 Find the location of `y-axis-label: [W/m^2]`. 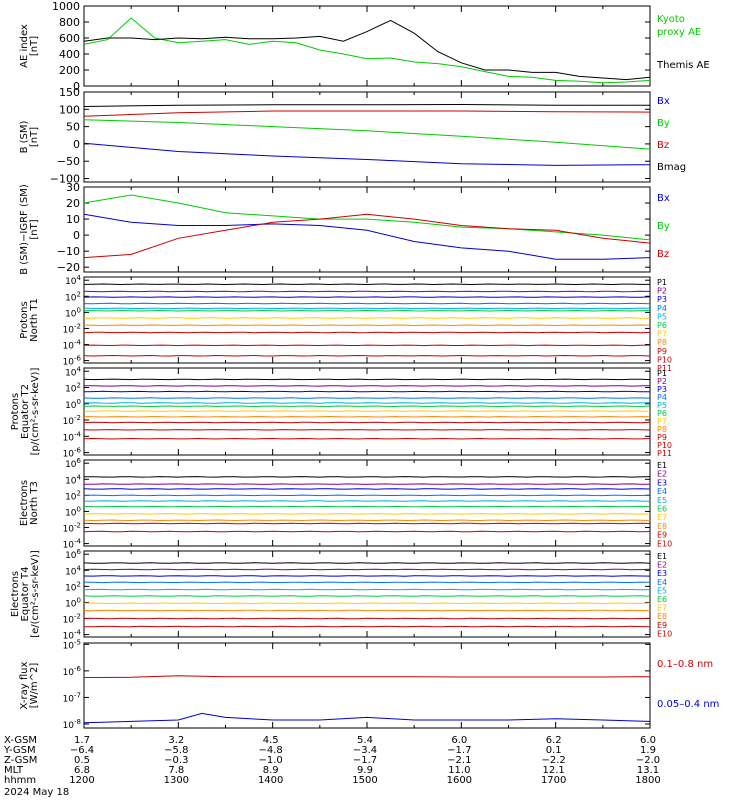

y-axis-label: [W/m^2] is located at coordinates (34, 686).